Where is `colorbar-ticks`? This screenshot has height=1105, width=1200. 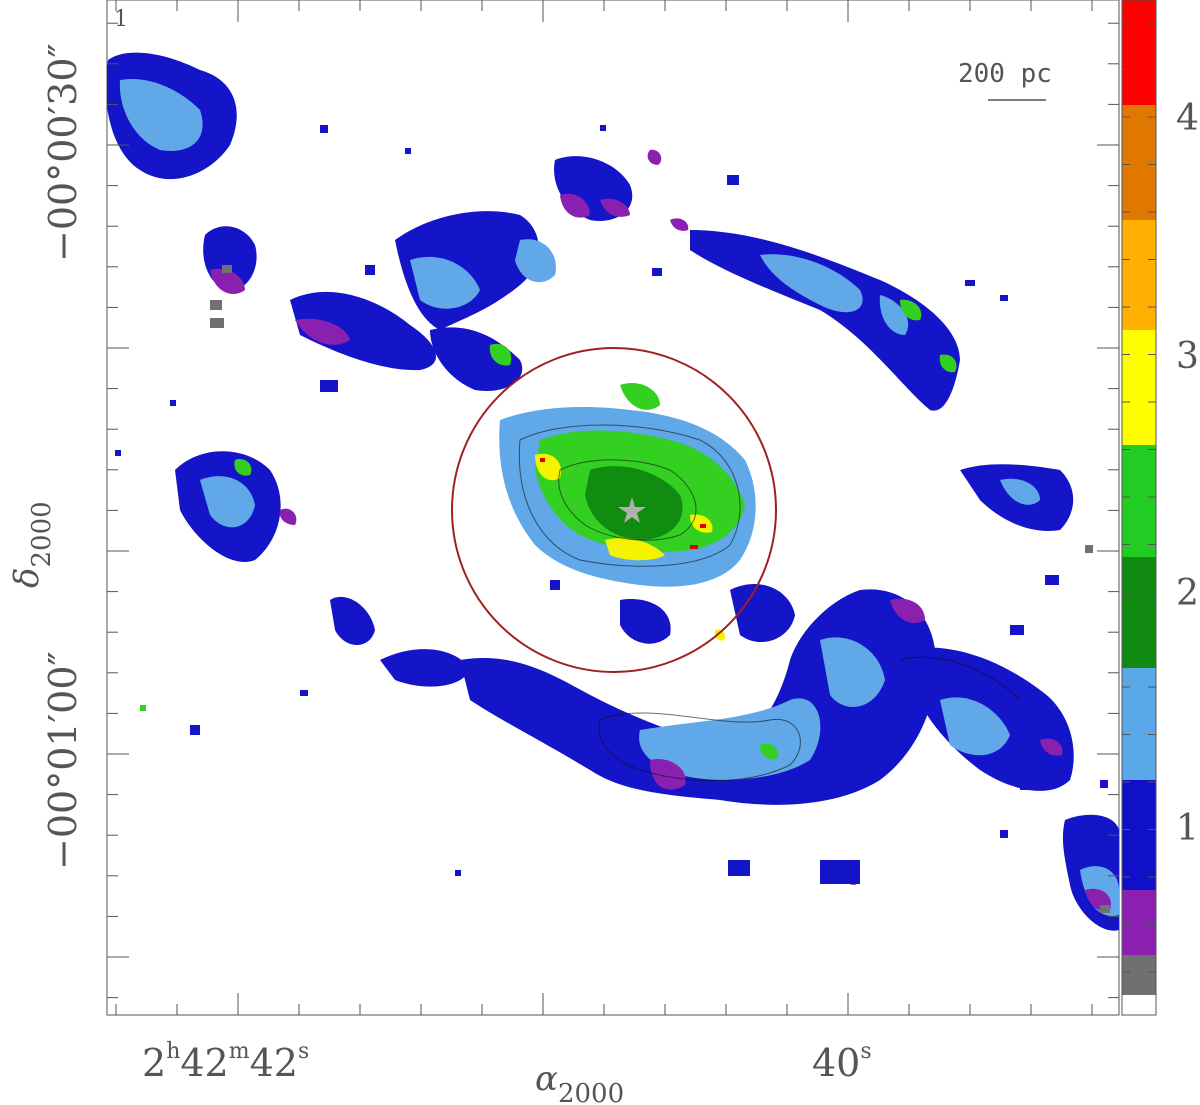 colorbar-ticks is located at coordinates (1139, 497).